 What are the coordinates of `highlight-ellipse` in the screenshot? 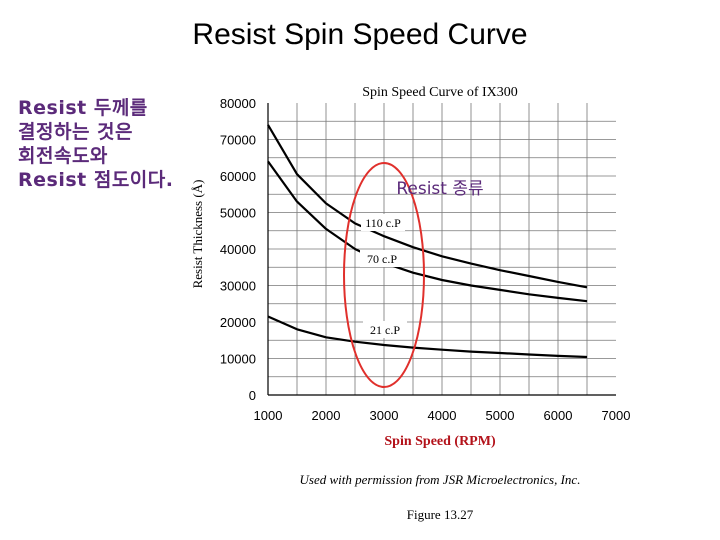 It's located at (384, 275).